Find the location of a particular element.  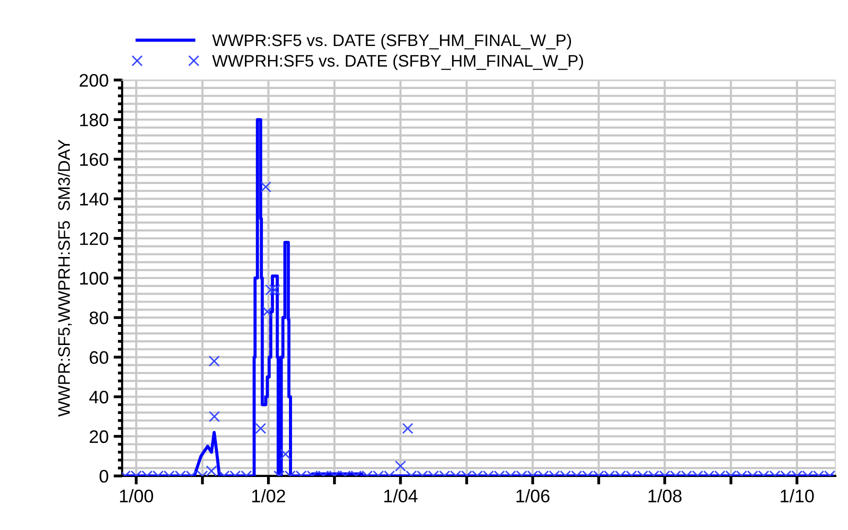

y-tick-label: 140 is located at coordinates (94, 199).